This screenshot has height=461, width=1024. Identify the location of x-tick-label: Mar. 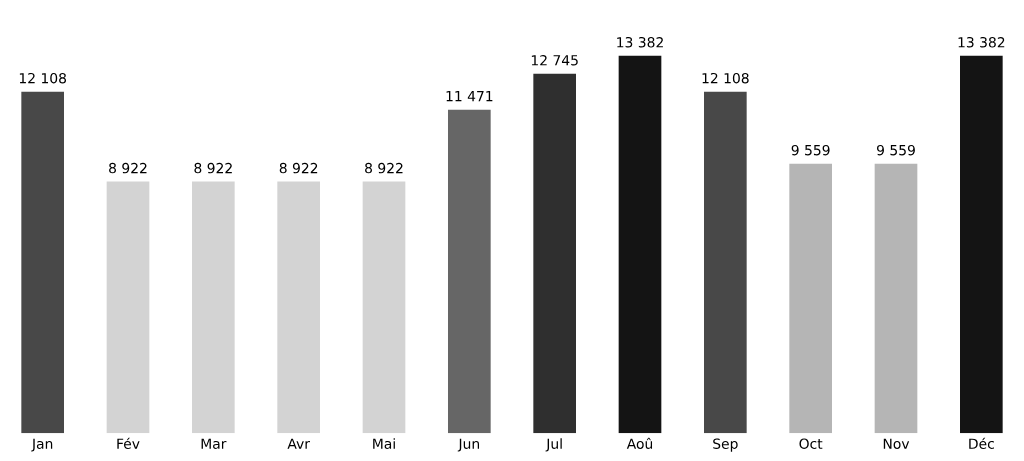
(214, 443).